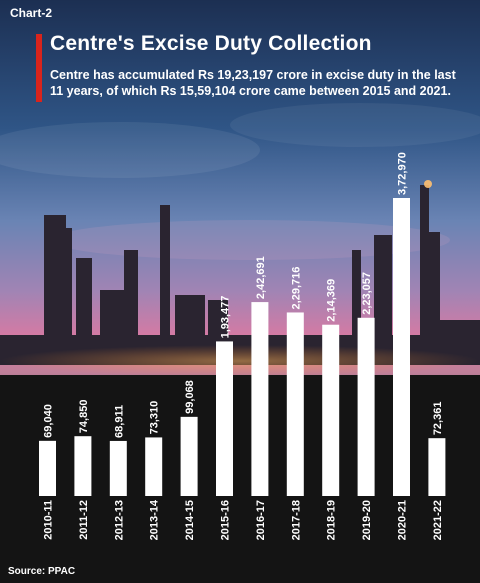  I want to click on value-label-2019-20: 2,23,057, so click(367, 293).